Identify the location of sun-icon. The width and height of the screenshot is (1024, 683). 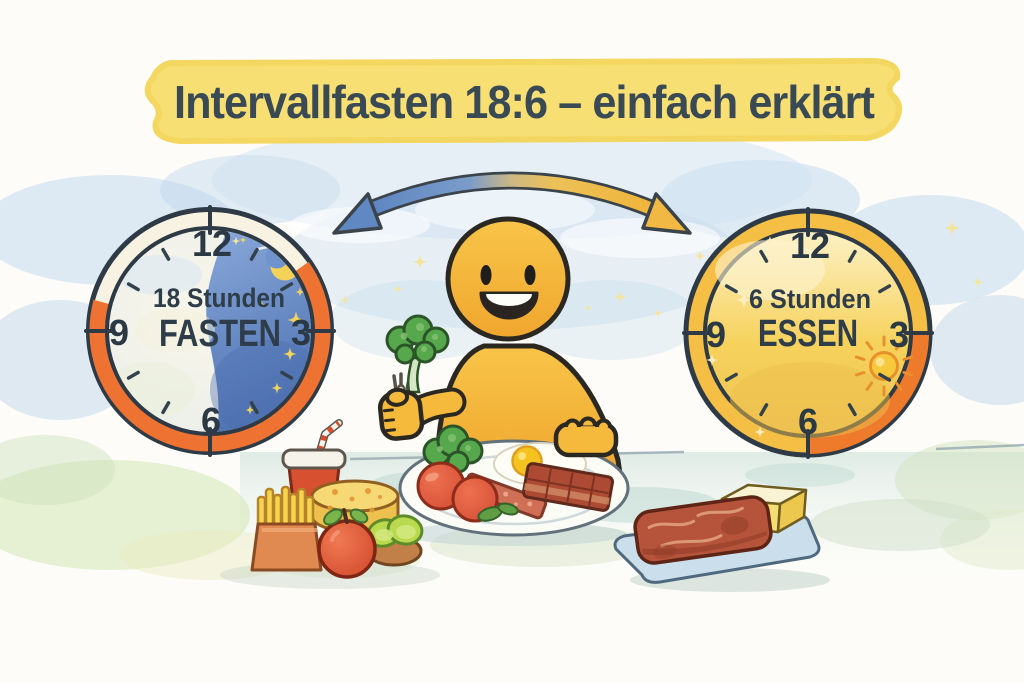
(884, 366).